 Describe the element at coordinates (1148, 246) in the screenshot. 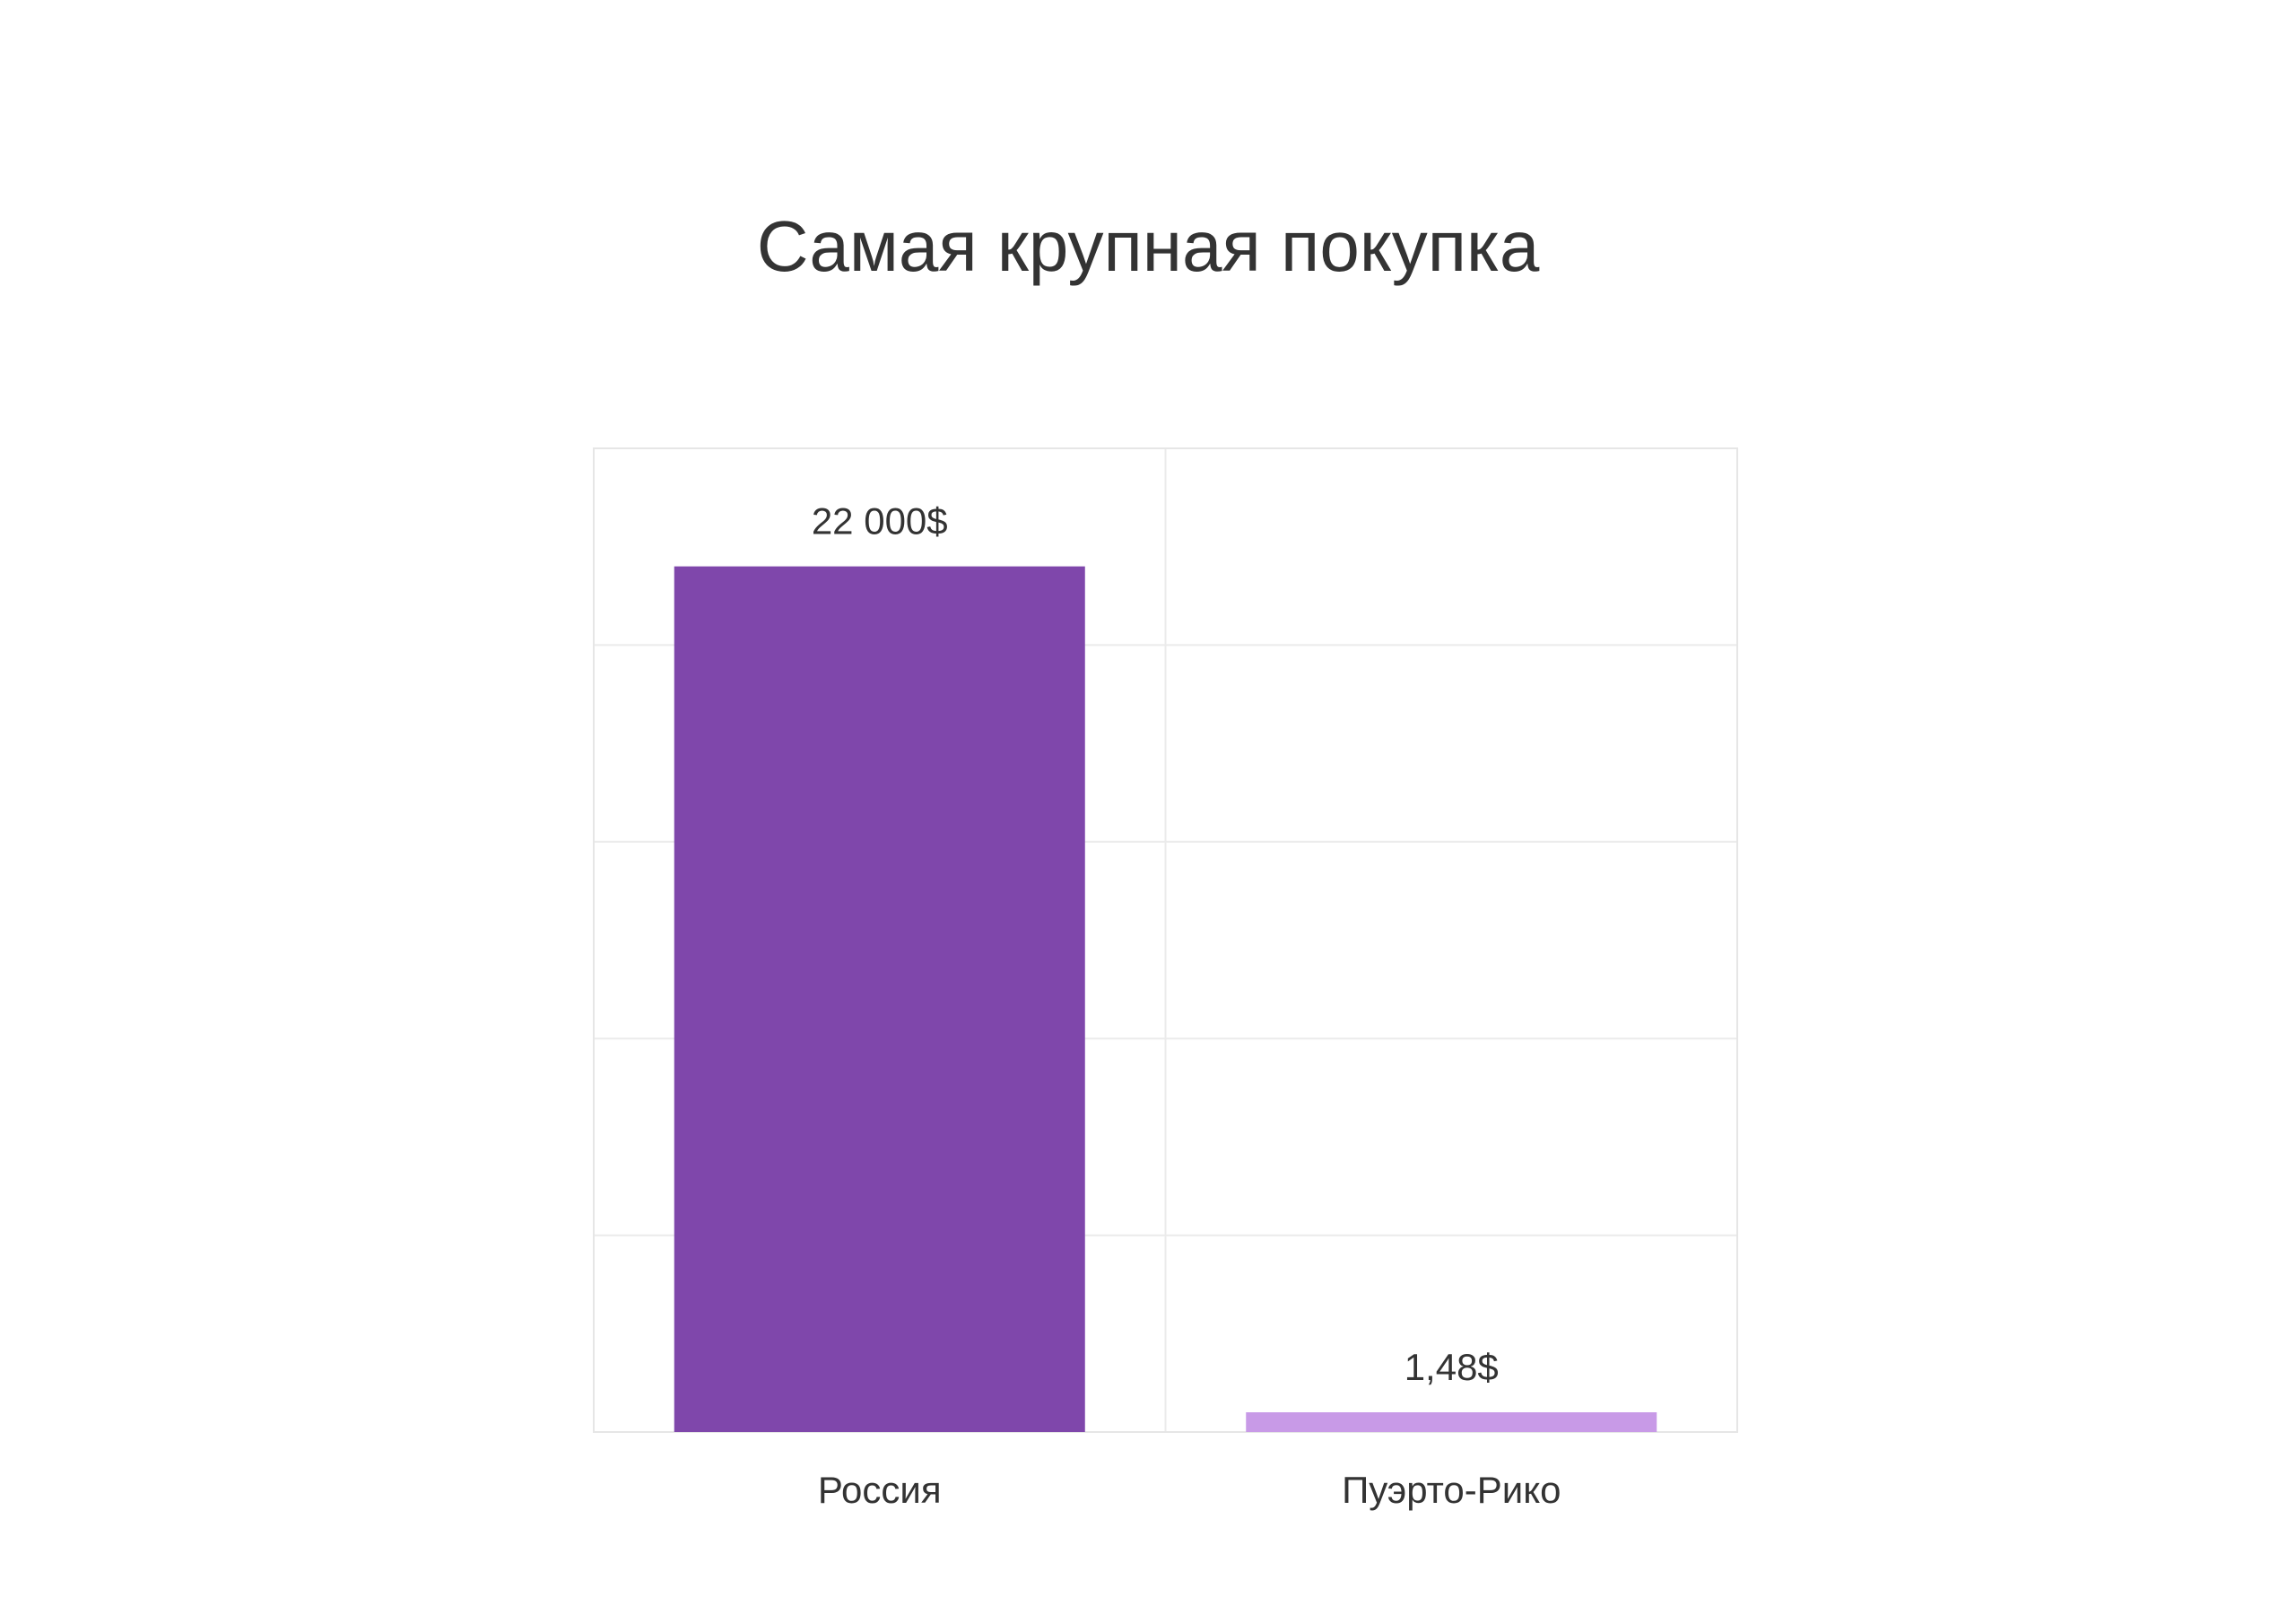

I see `chart-title: Самая крупная покупка` at that location.